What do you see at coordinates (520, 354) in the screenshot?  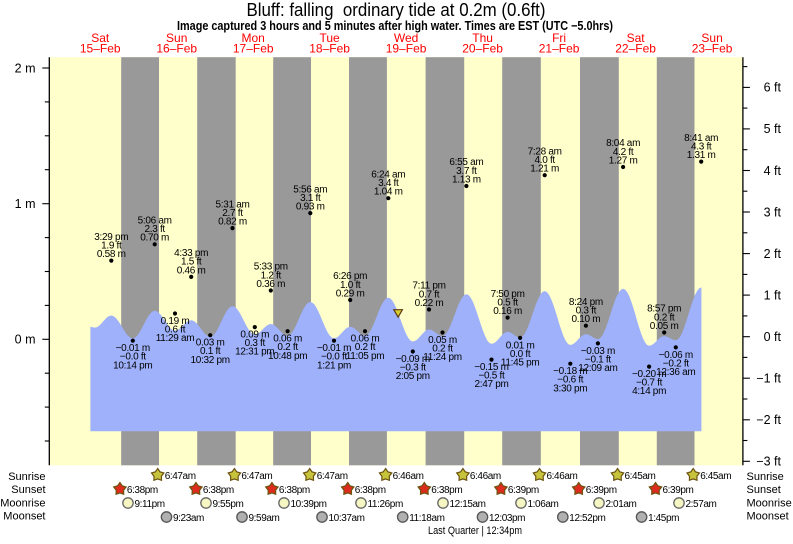 I see `svg-text: 0.0 ft` at bounding box center [520, 354].